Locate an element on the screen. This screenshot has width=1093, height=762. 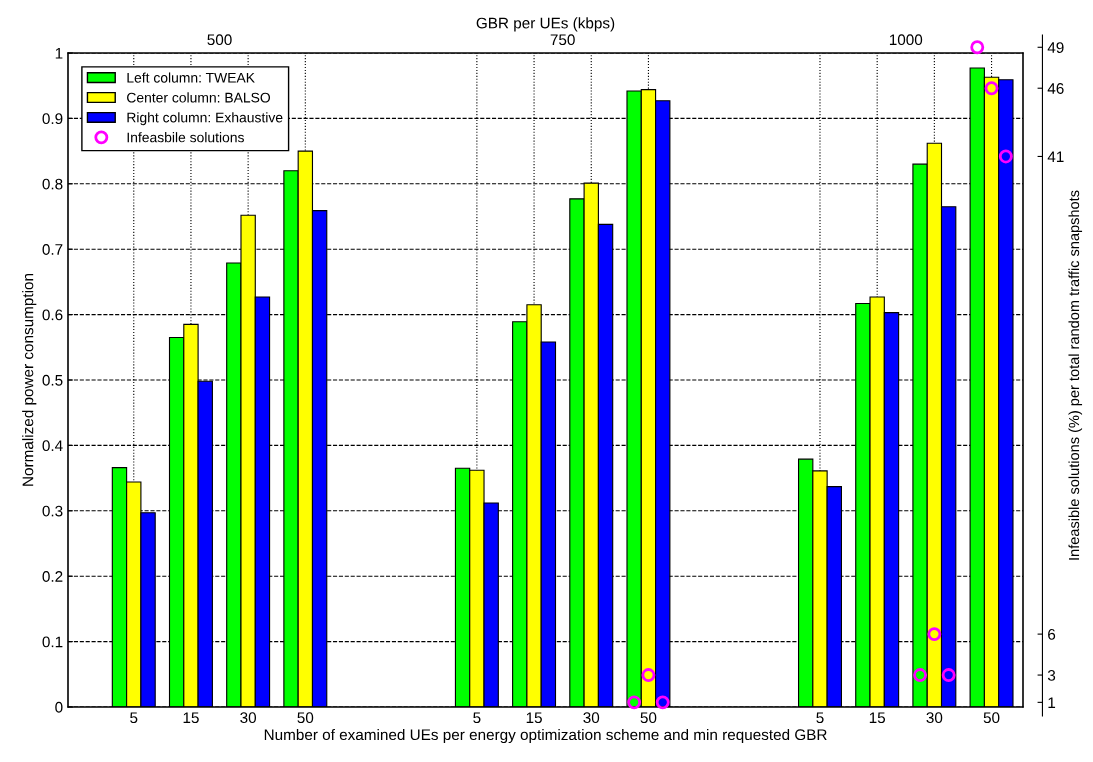
y2-tick-label: 41 is located at coordinates (1055, 156).